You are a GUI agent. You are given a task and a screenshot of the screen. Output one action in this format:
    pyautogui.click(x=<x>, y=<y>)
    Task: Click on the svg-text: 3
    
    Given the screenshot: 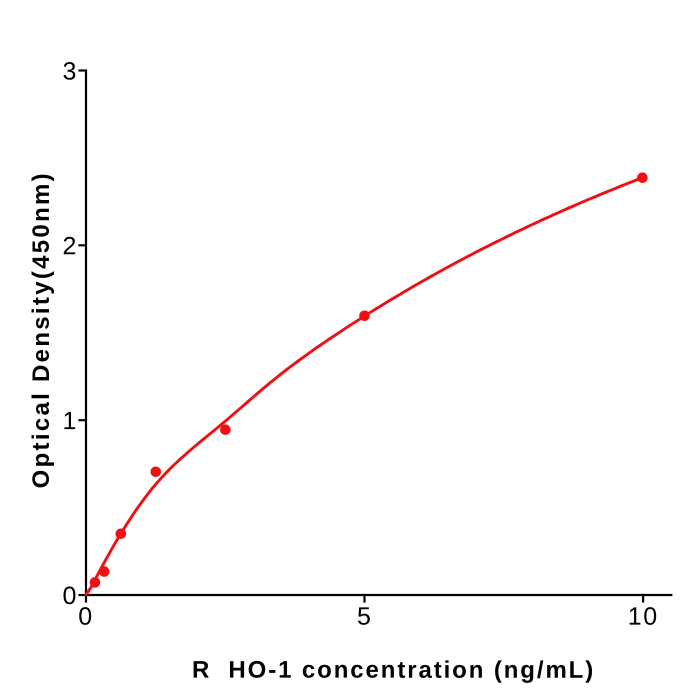 What is the action you would take?
    pyautogui.click(x=69, y=71)
    